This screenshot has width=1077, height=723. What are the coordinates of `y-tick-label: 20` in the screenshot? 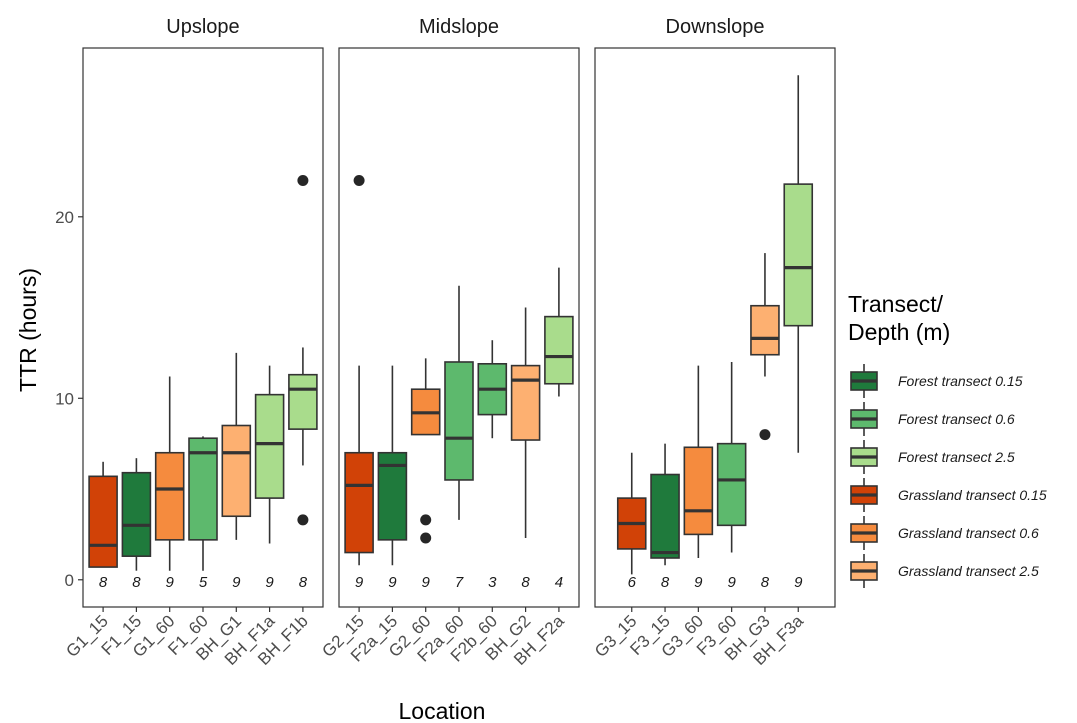 It's located at (64, 217).